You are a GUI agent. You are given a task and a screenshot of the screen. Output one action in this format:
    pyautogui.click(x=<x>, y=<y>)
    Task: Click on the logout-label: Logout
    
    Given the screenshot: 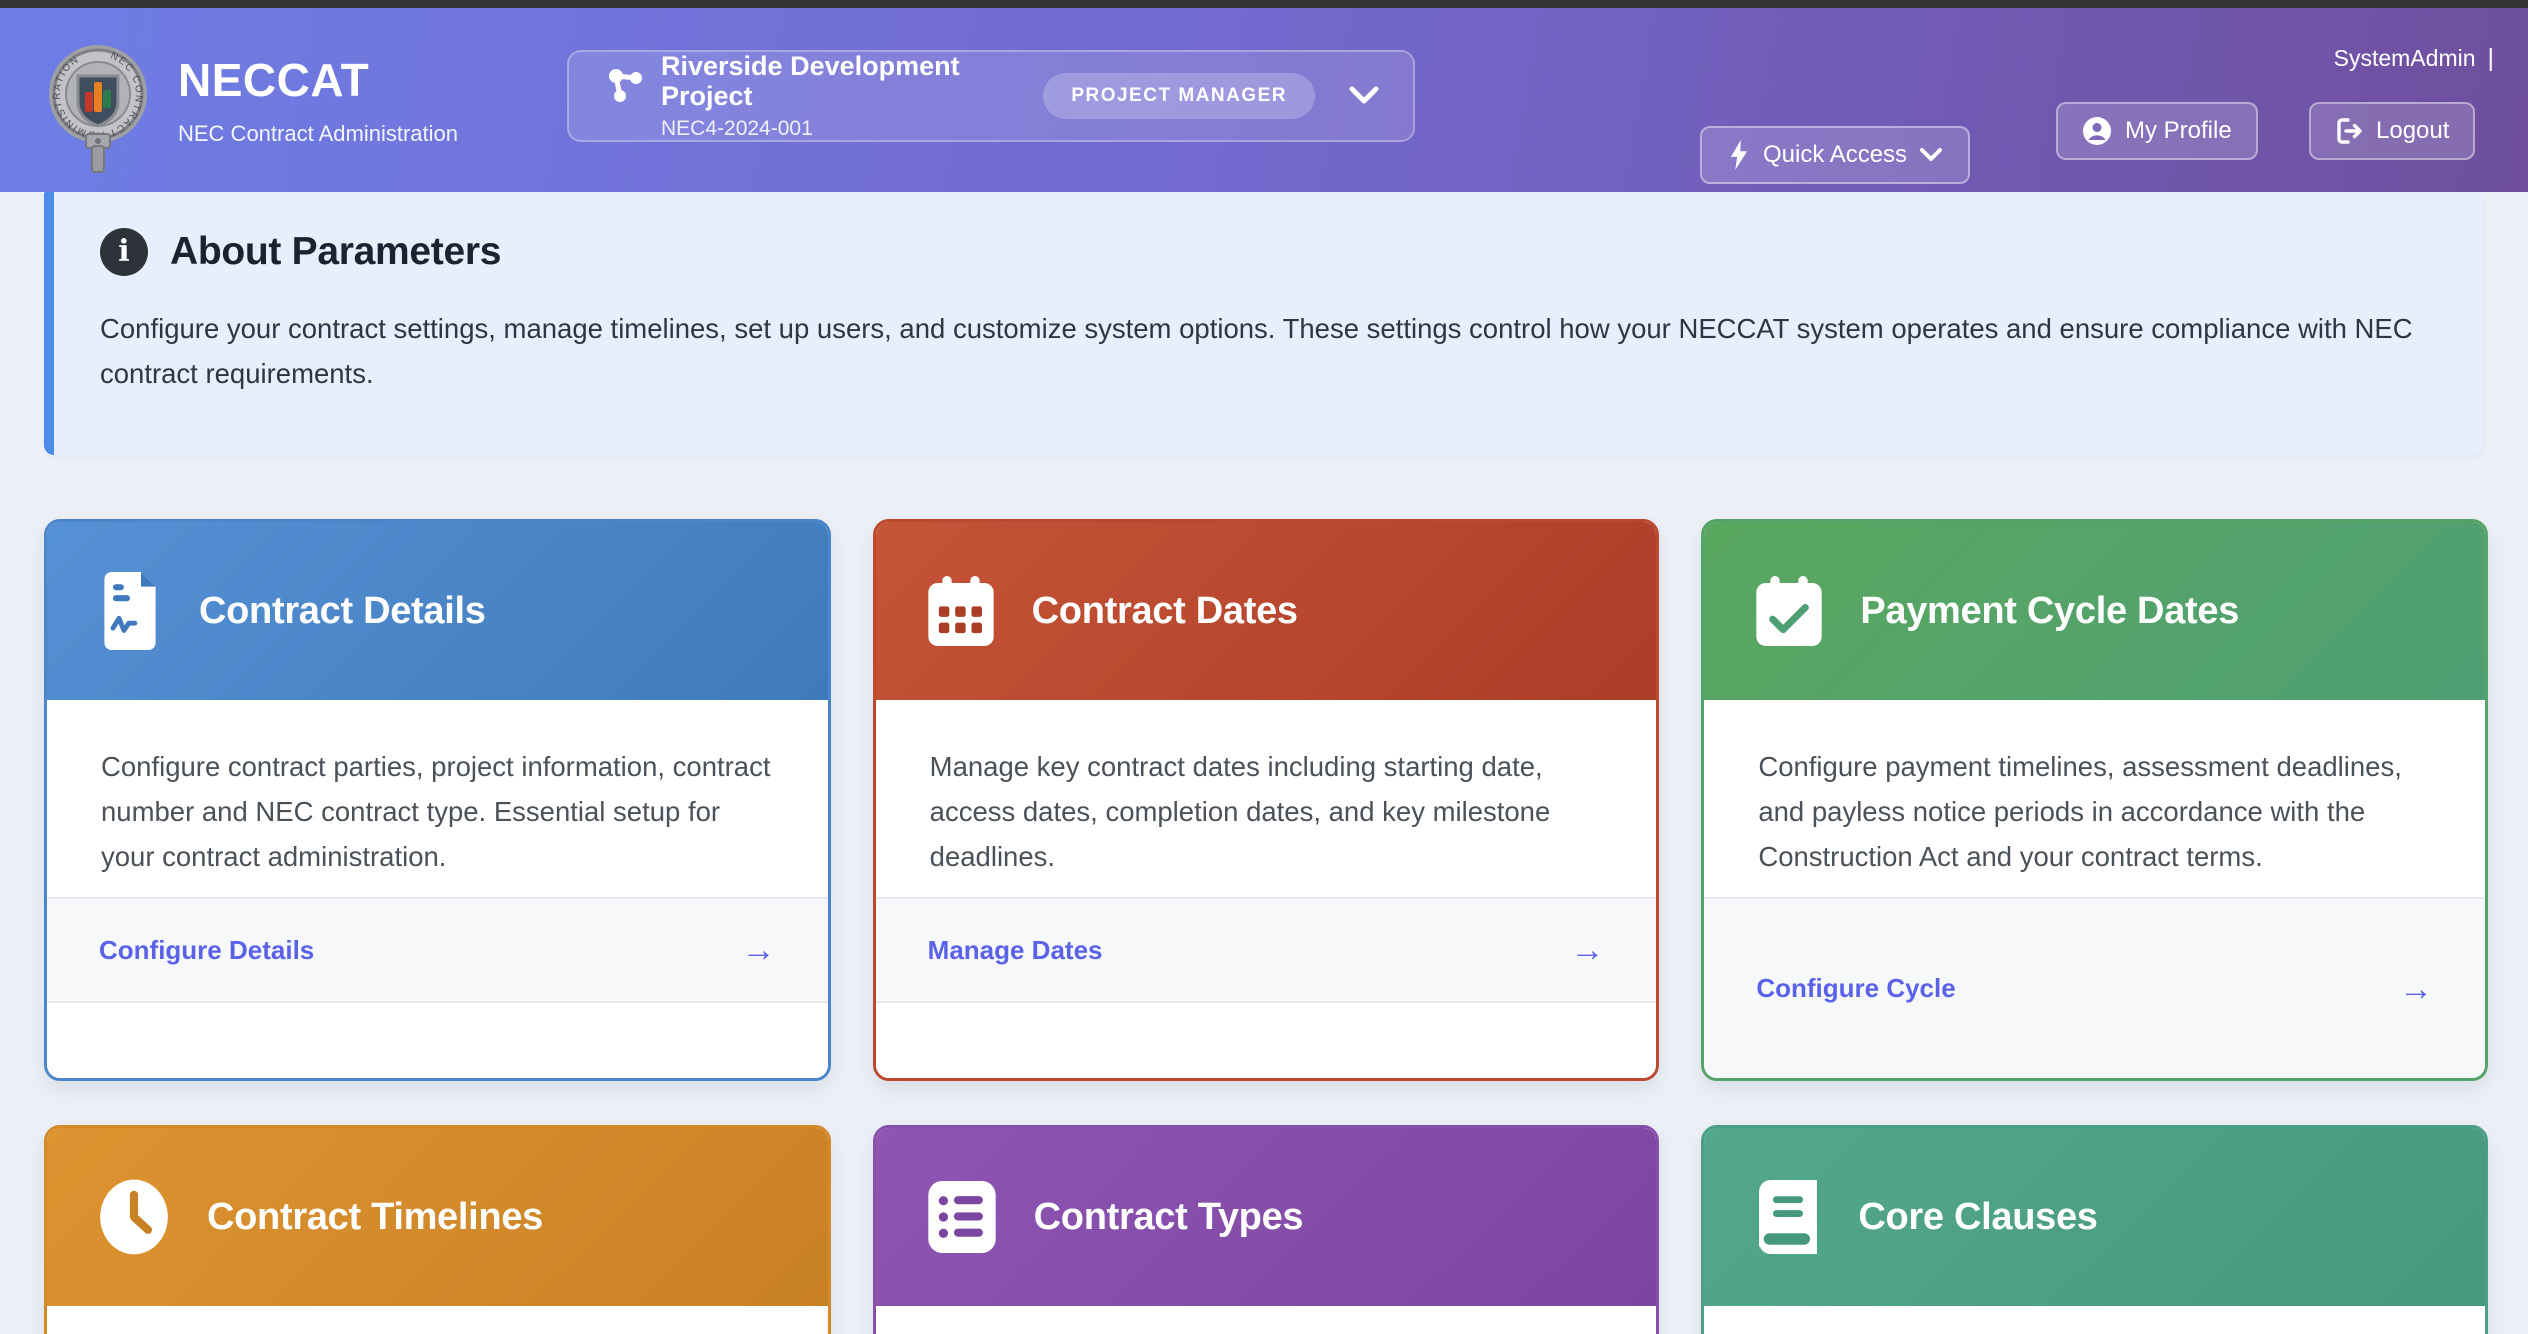 What is the action you would take?
    pyautogui.click(x=2413, y=130)
    